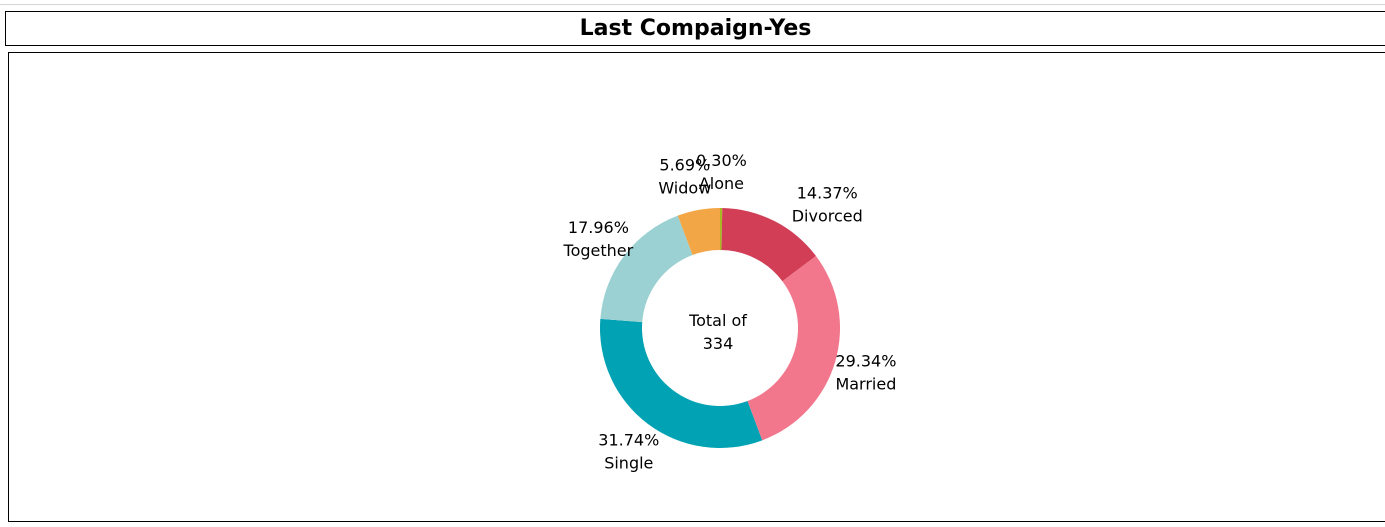 Image resolution: width=1385 pixels, height=527 pixels. I want to click on top-divider, so click(692, 4).